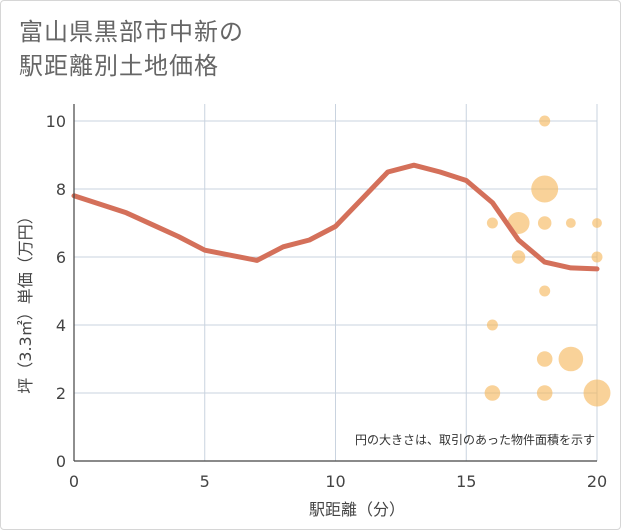 The image size is (621, 530). I want to click on bubble-size-annotation: 円の大きさは、取引のあった物件面積を示す, so click(475, 439).